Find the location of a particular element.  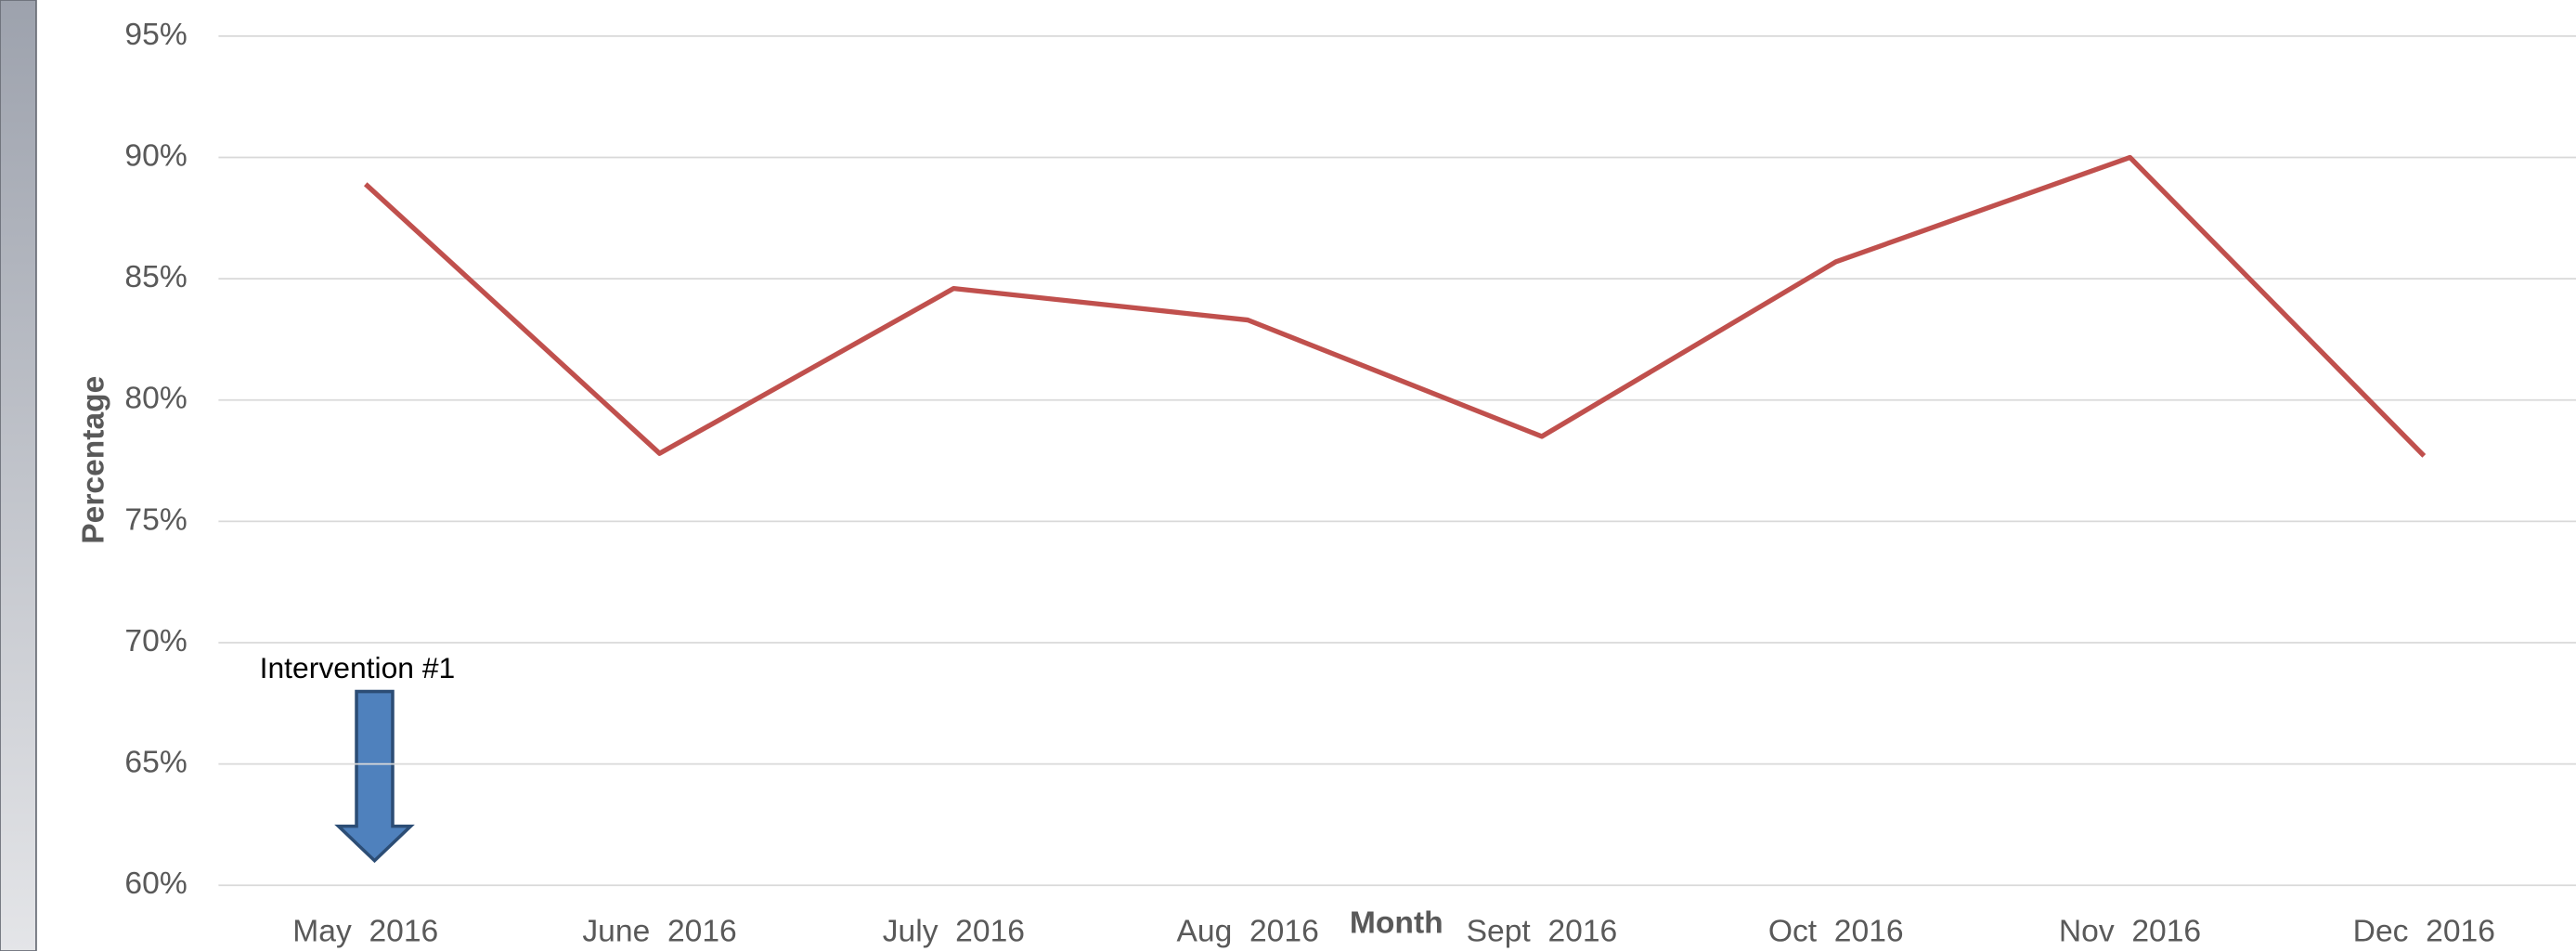

y-tick-label: 60% is located at coordinates (155, 883).